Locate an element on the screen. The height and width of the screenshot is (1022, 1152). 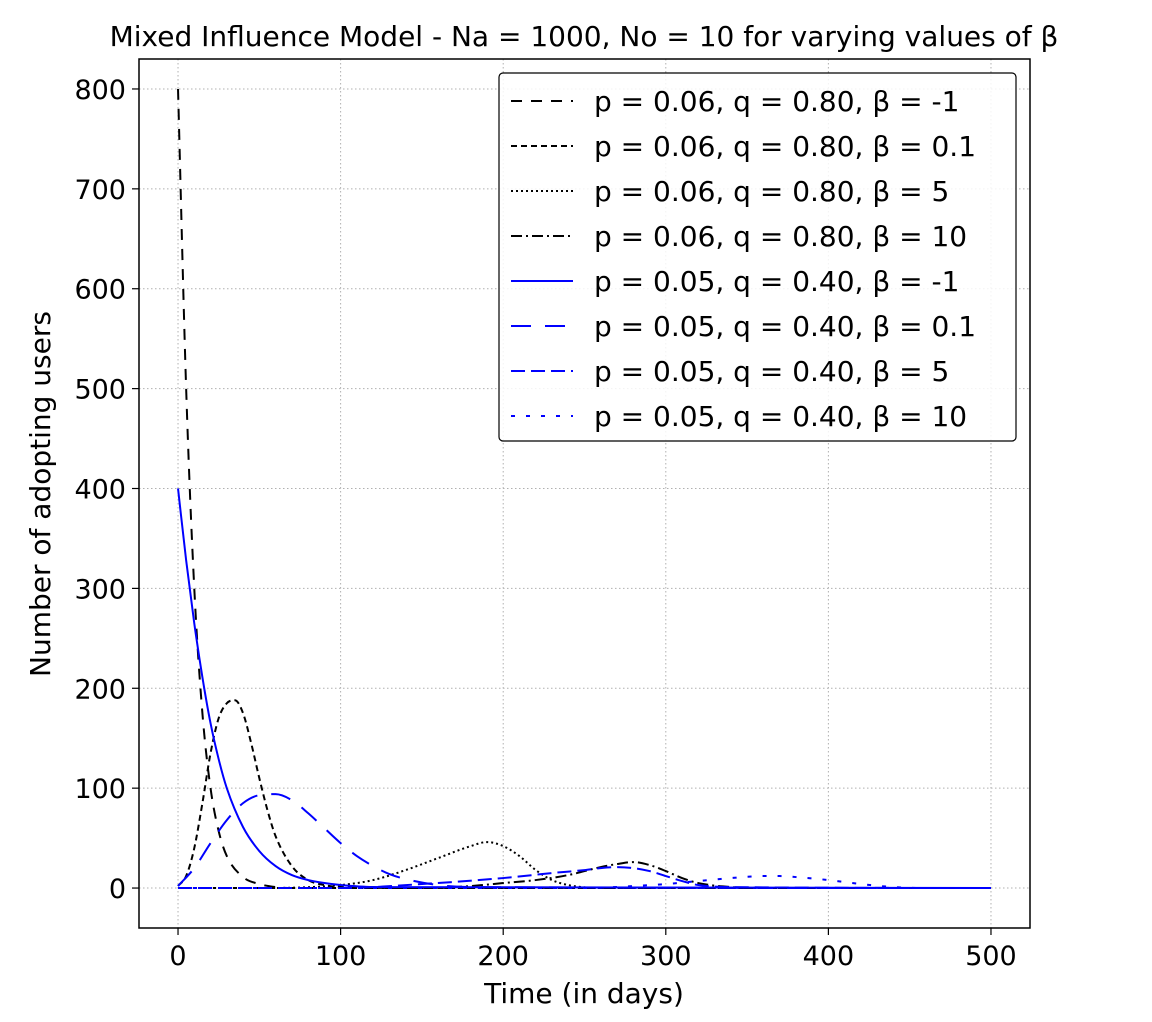
y-tick-label: 400 is located at coordinates (100, 490).